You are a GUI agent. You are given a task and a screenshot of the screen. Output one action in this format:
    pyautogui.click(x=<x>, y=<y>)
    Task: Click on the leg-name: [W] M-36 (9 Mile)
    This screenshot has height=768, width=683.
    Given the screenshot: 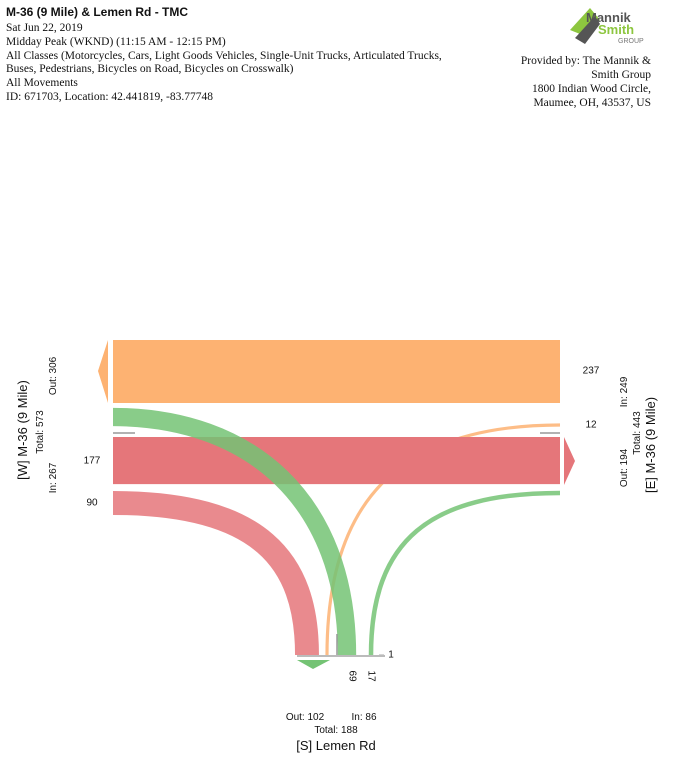 What is the action you would take?
    pyautogui.click(x=22, y=430)
    